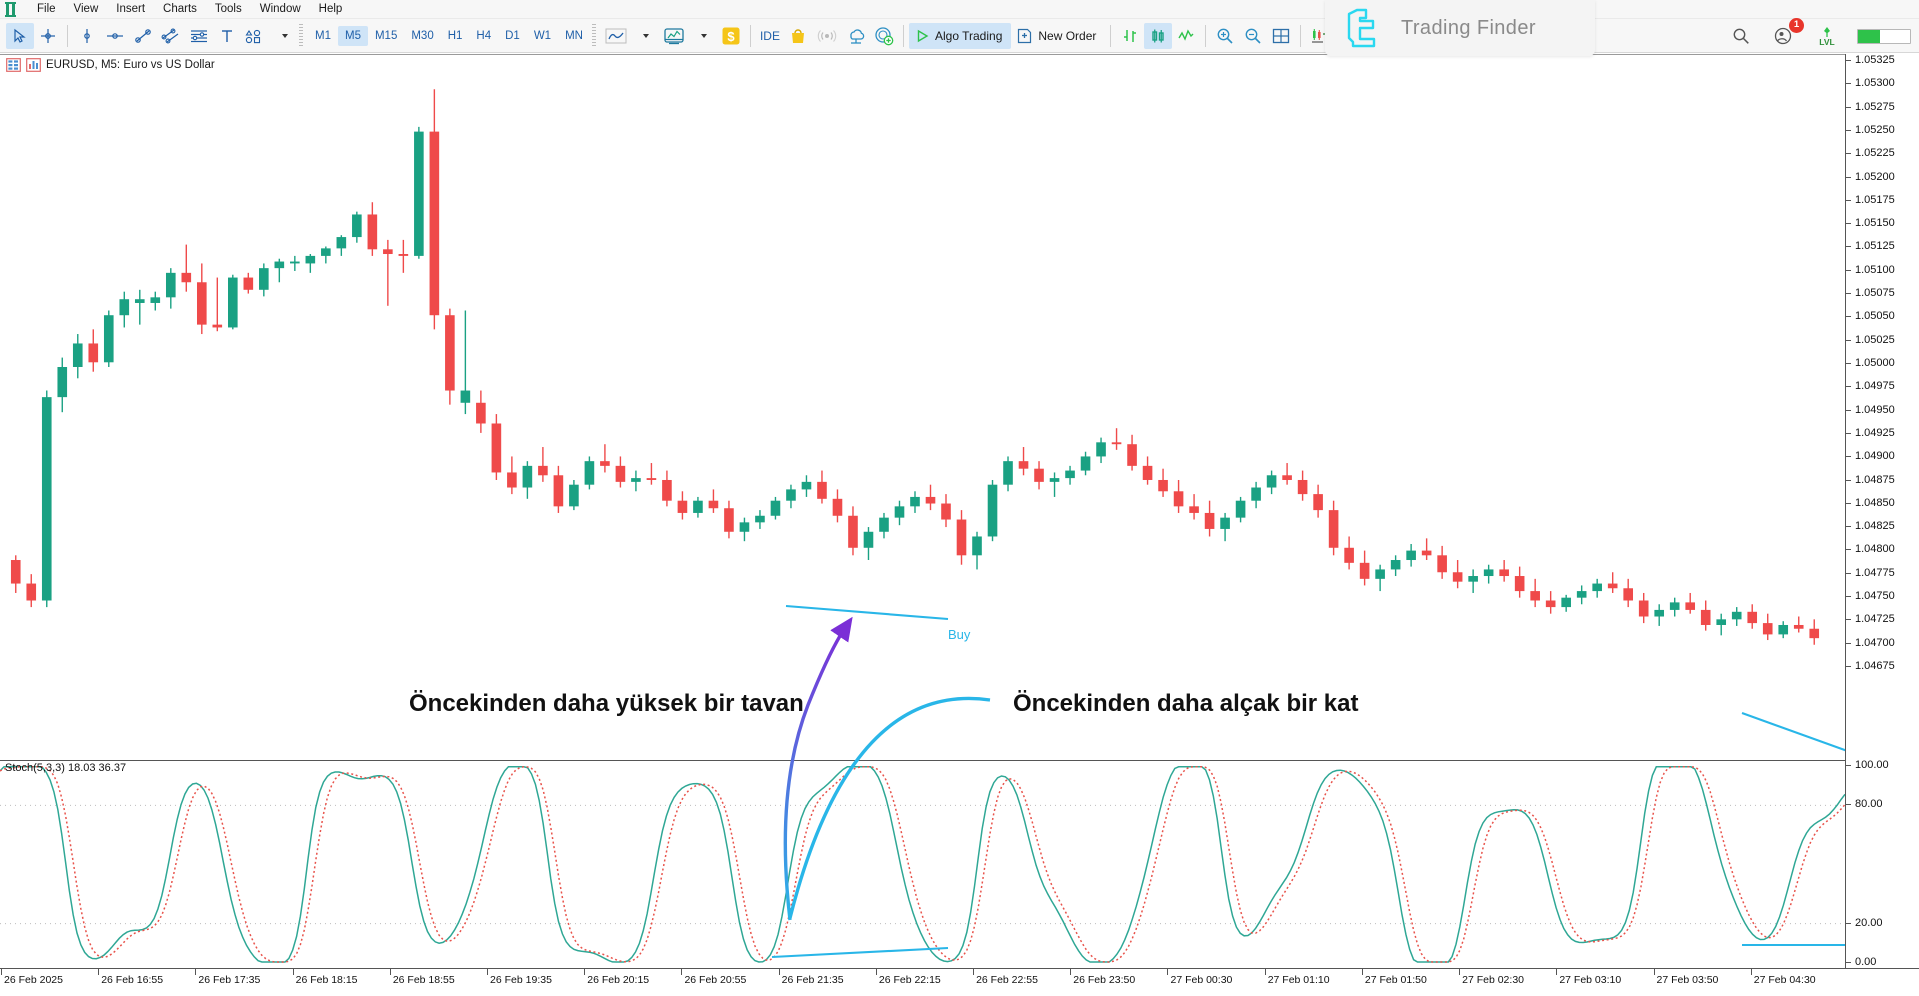 This screenshot has height=996, width=1919. What do you see at coordinates (1225, 36) in the screenshot?
I see `zoom-in-icon` at bounding box center [1225, 36].